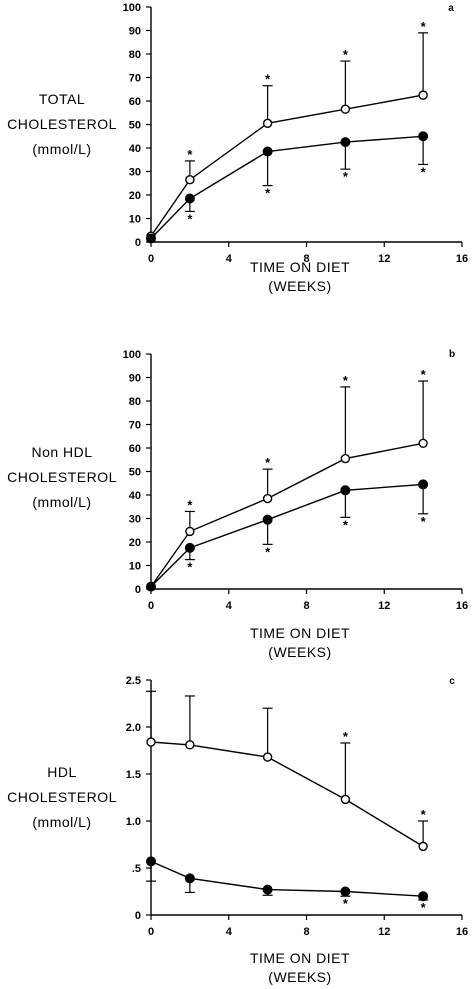  What do you see at coordinates (452, 354) in the screenshot?
I see `panel-b-panel-letter: b` at bounding box center [452, 354].